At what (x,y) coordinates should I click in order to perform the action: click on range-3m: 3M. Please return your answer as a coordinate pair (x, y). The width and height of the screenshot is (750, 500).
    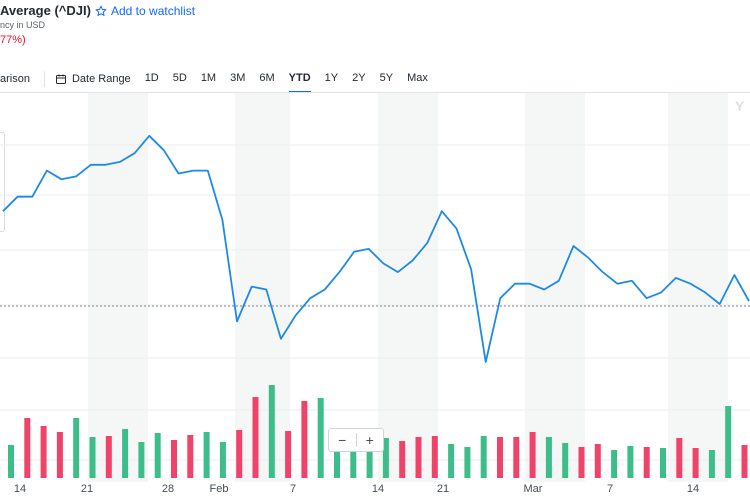
    Looking at the image, I should click on (238, 78).